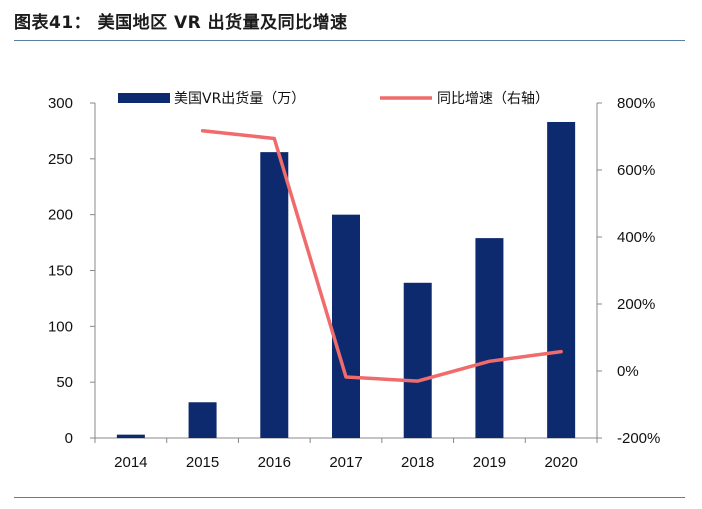 Image resolution: width=702 pixels, height=509 pixels. I want to click on chart-legend: 美国VR出货量（万） 同比增速（右轴）, so click(333, 98).